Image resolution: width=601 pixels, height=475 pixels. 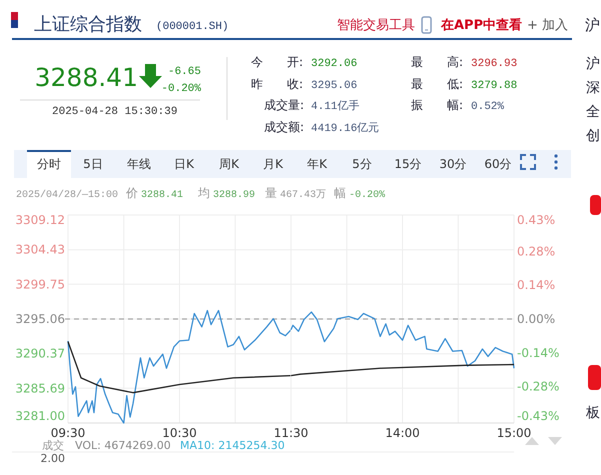 What do you see at coordinates (40, 220) in the screenshot?
I see `y-tick-label: 3309.12` at bounding box center [40, 220].